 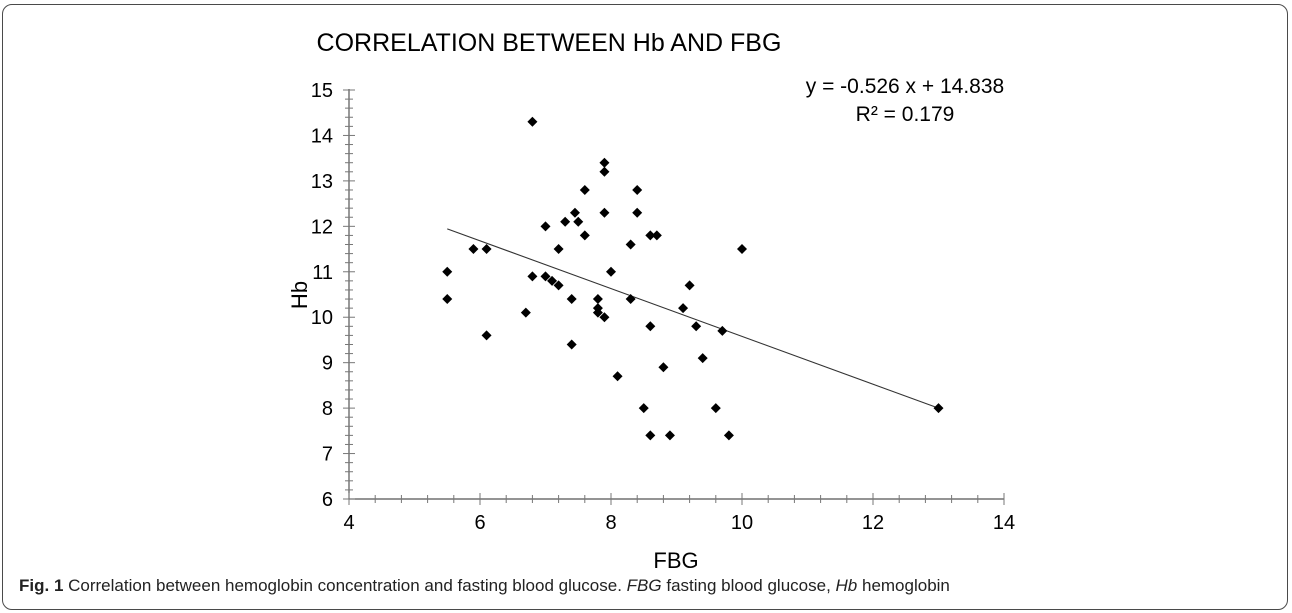 What do you see at coordinates (479, 523) in the screenshot?
I see `x-tick-label: 6` at bounding box center [479, 523].